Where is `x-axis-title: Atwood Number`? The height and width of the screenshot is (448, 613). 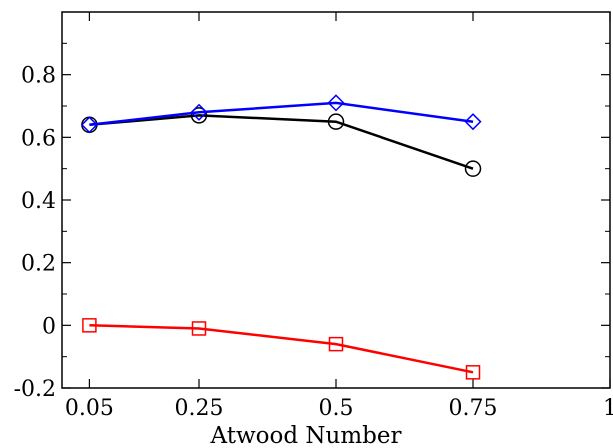
x-axis-title: Atwood Number is located at coordinates (306, 435).